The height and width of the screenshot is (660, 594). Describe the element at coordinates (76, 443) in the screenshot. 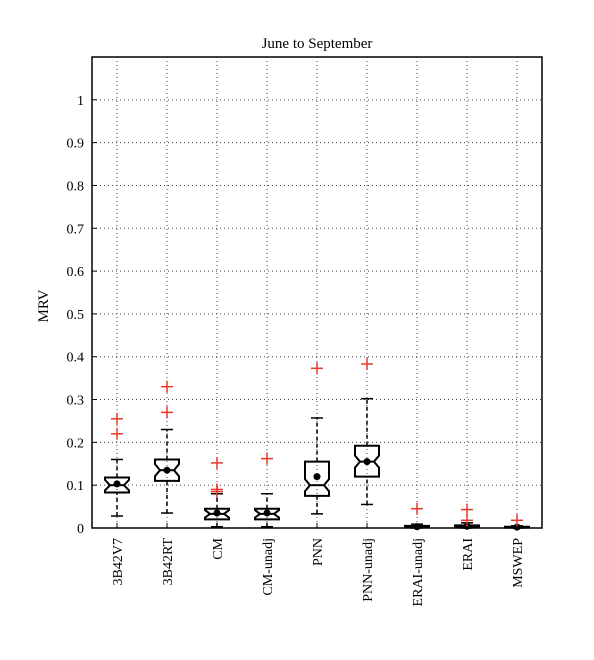

I see `y-tick-label: 0.2` at that location.